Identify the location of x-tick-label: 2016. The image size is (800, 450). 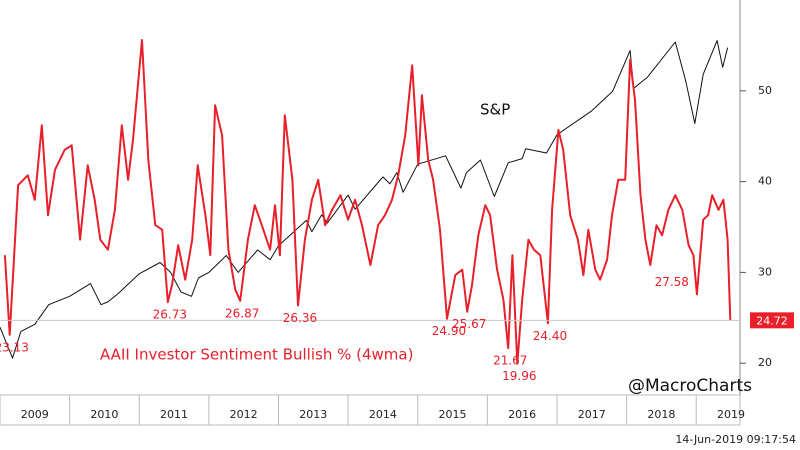
(522, 414).